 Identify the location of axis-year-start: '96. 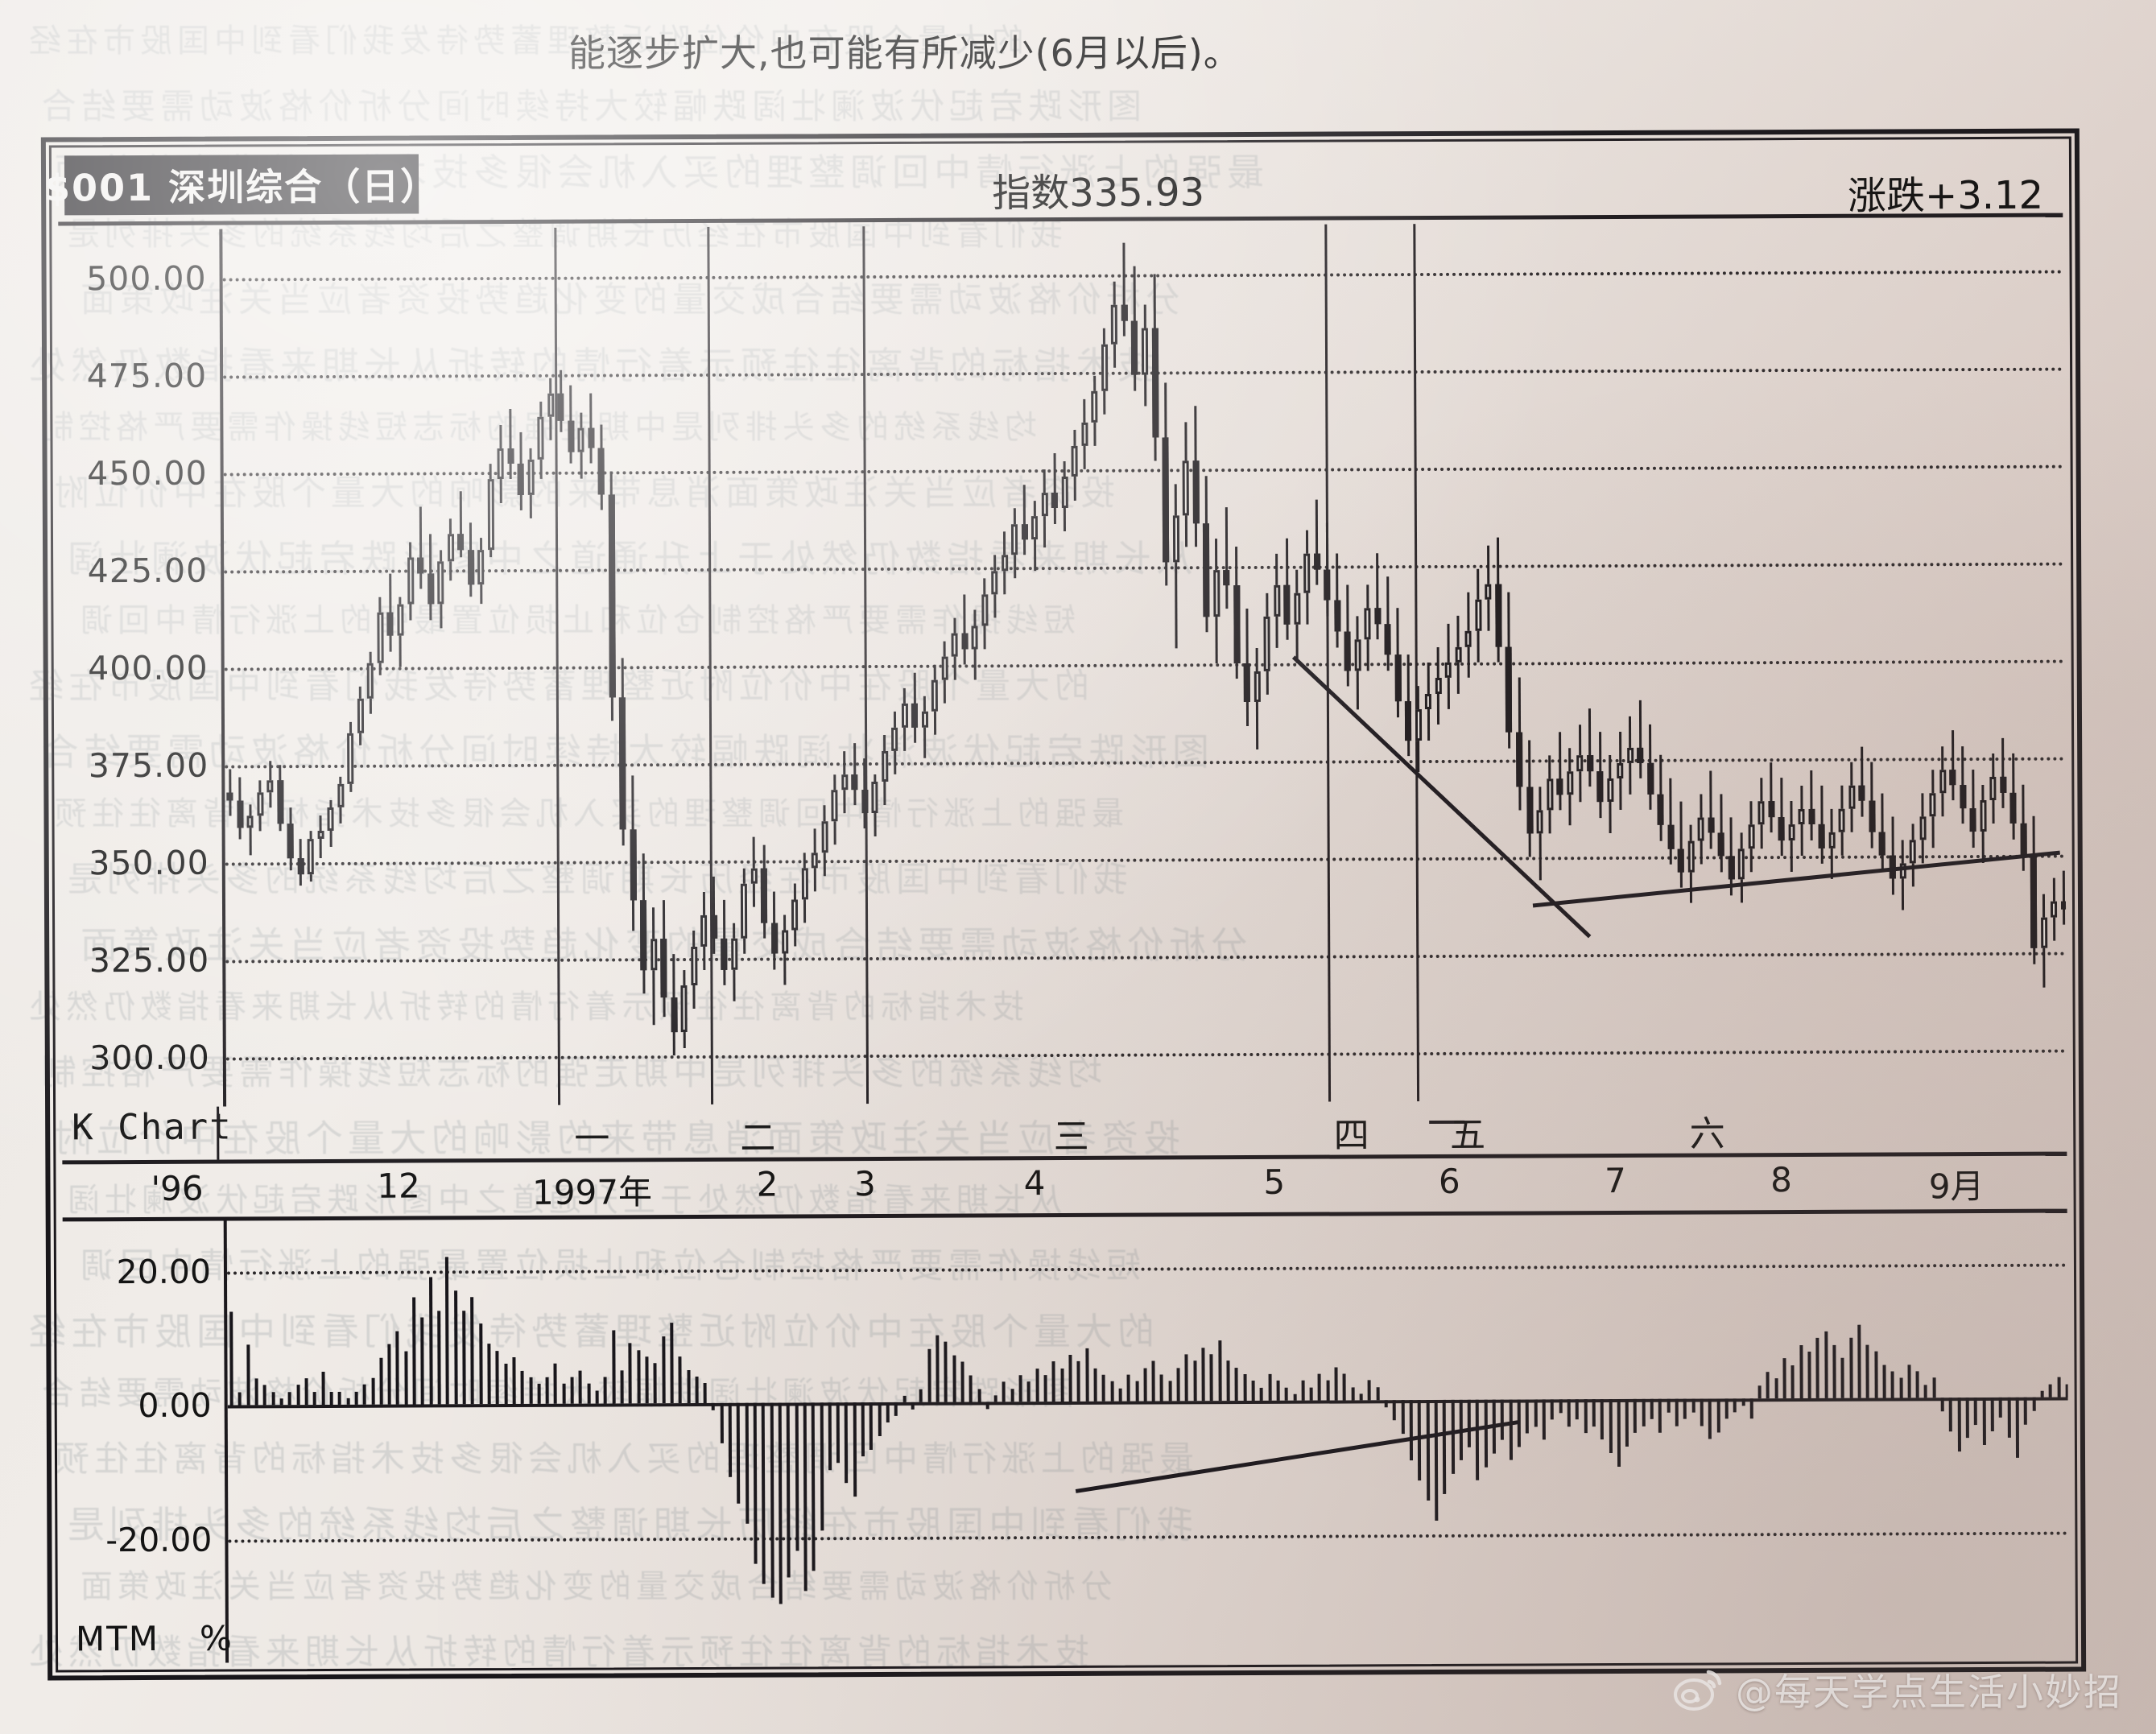
(177, 1188).